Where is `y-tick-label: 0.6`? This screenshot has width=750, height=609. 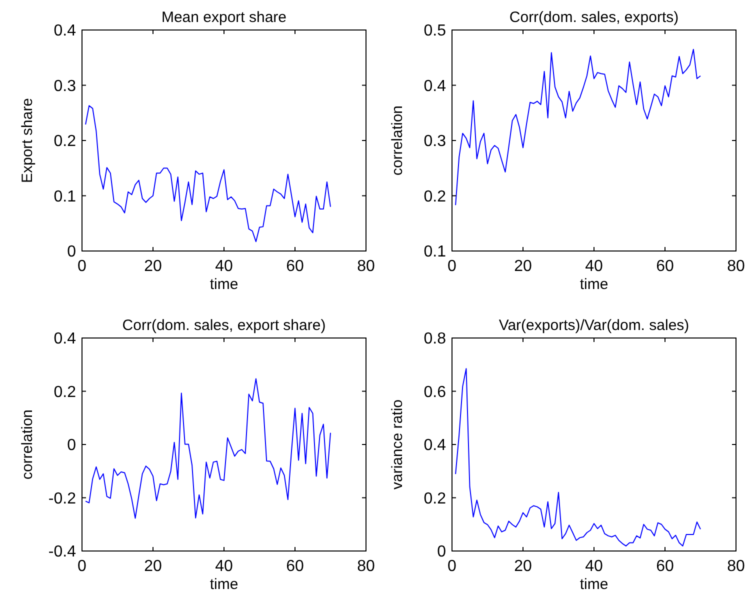 y-tick-label: 0.6 is located at coordinates (435, 392).